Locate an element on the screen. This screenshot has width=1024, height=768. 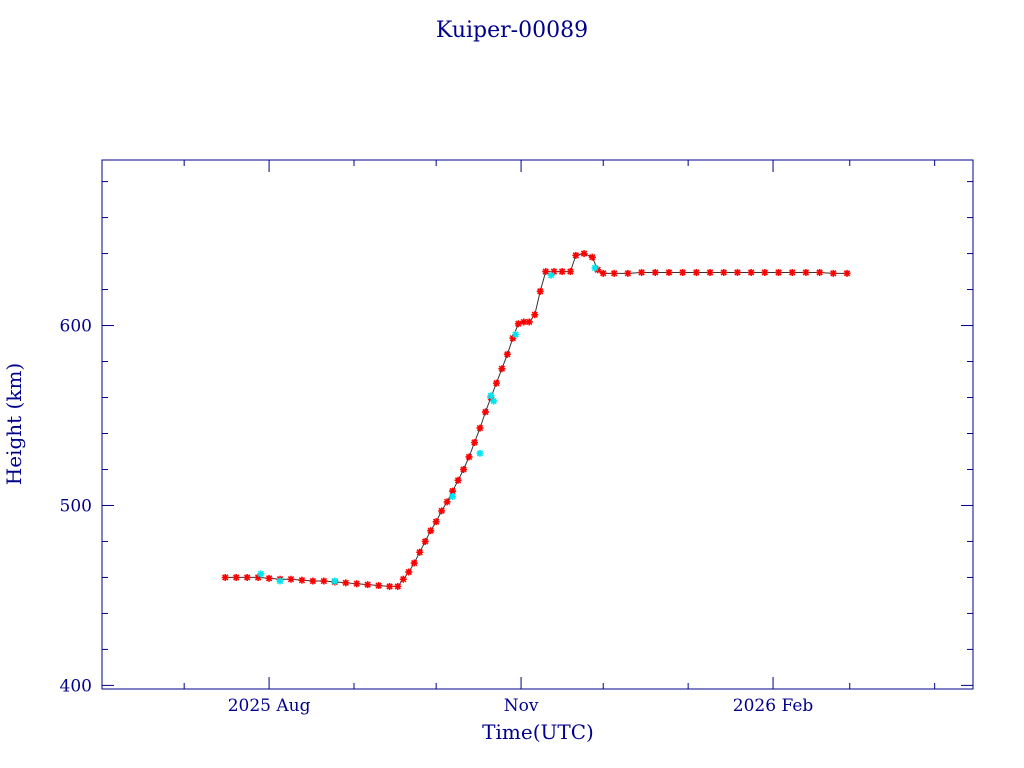
x-tick-label: 2025 Aug is located at coordinates (269, 706).